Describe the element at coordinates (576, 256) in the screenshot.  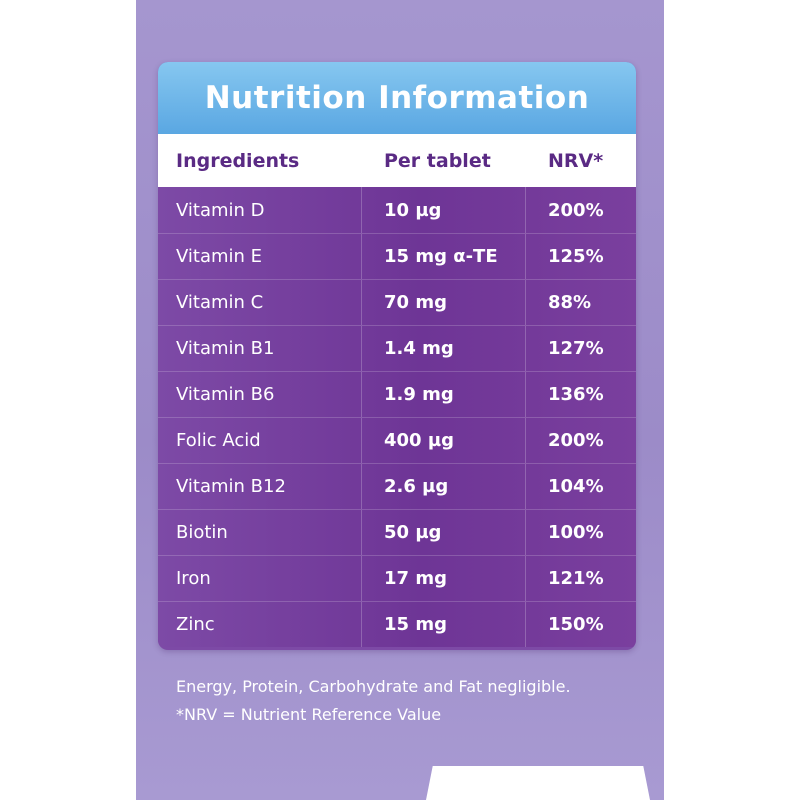
I see `nrv-cell: 125%` at that location.